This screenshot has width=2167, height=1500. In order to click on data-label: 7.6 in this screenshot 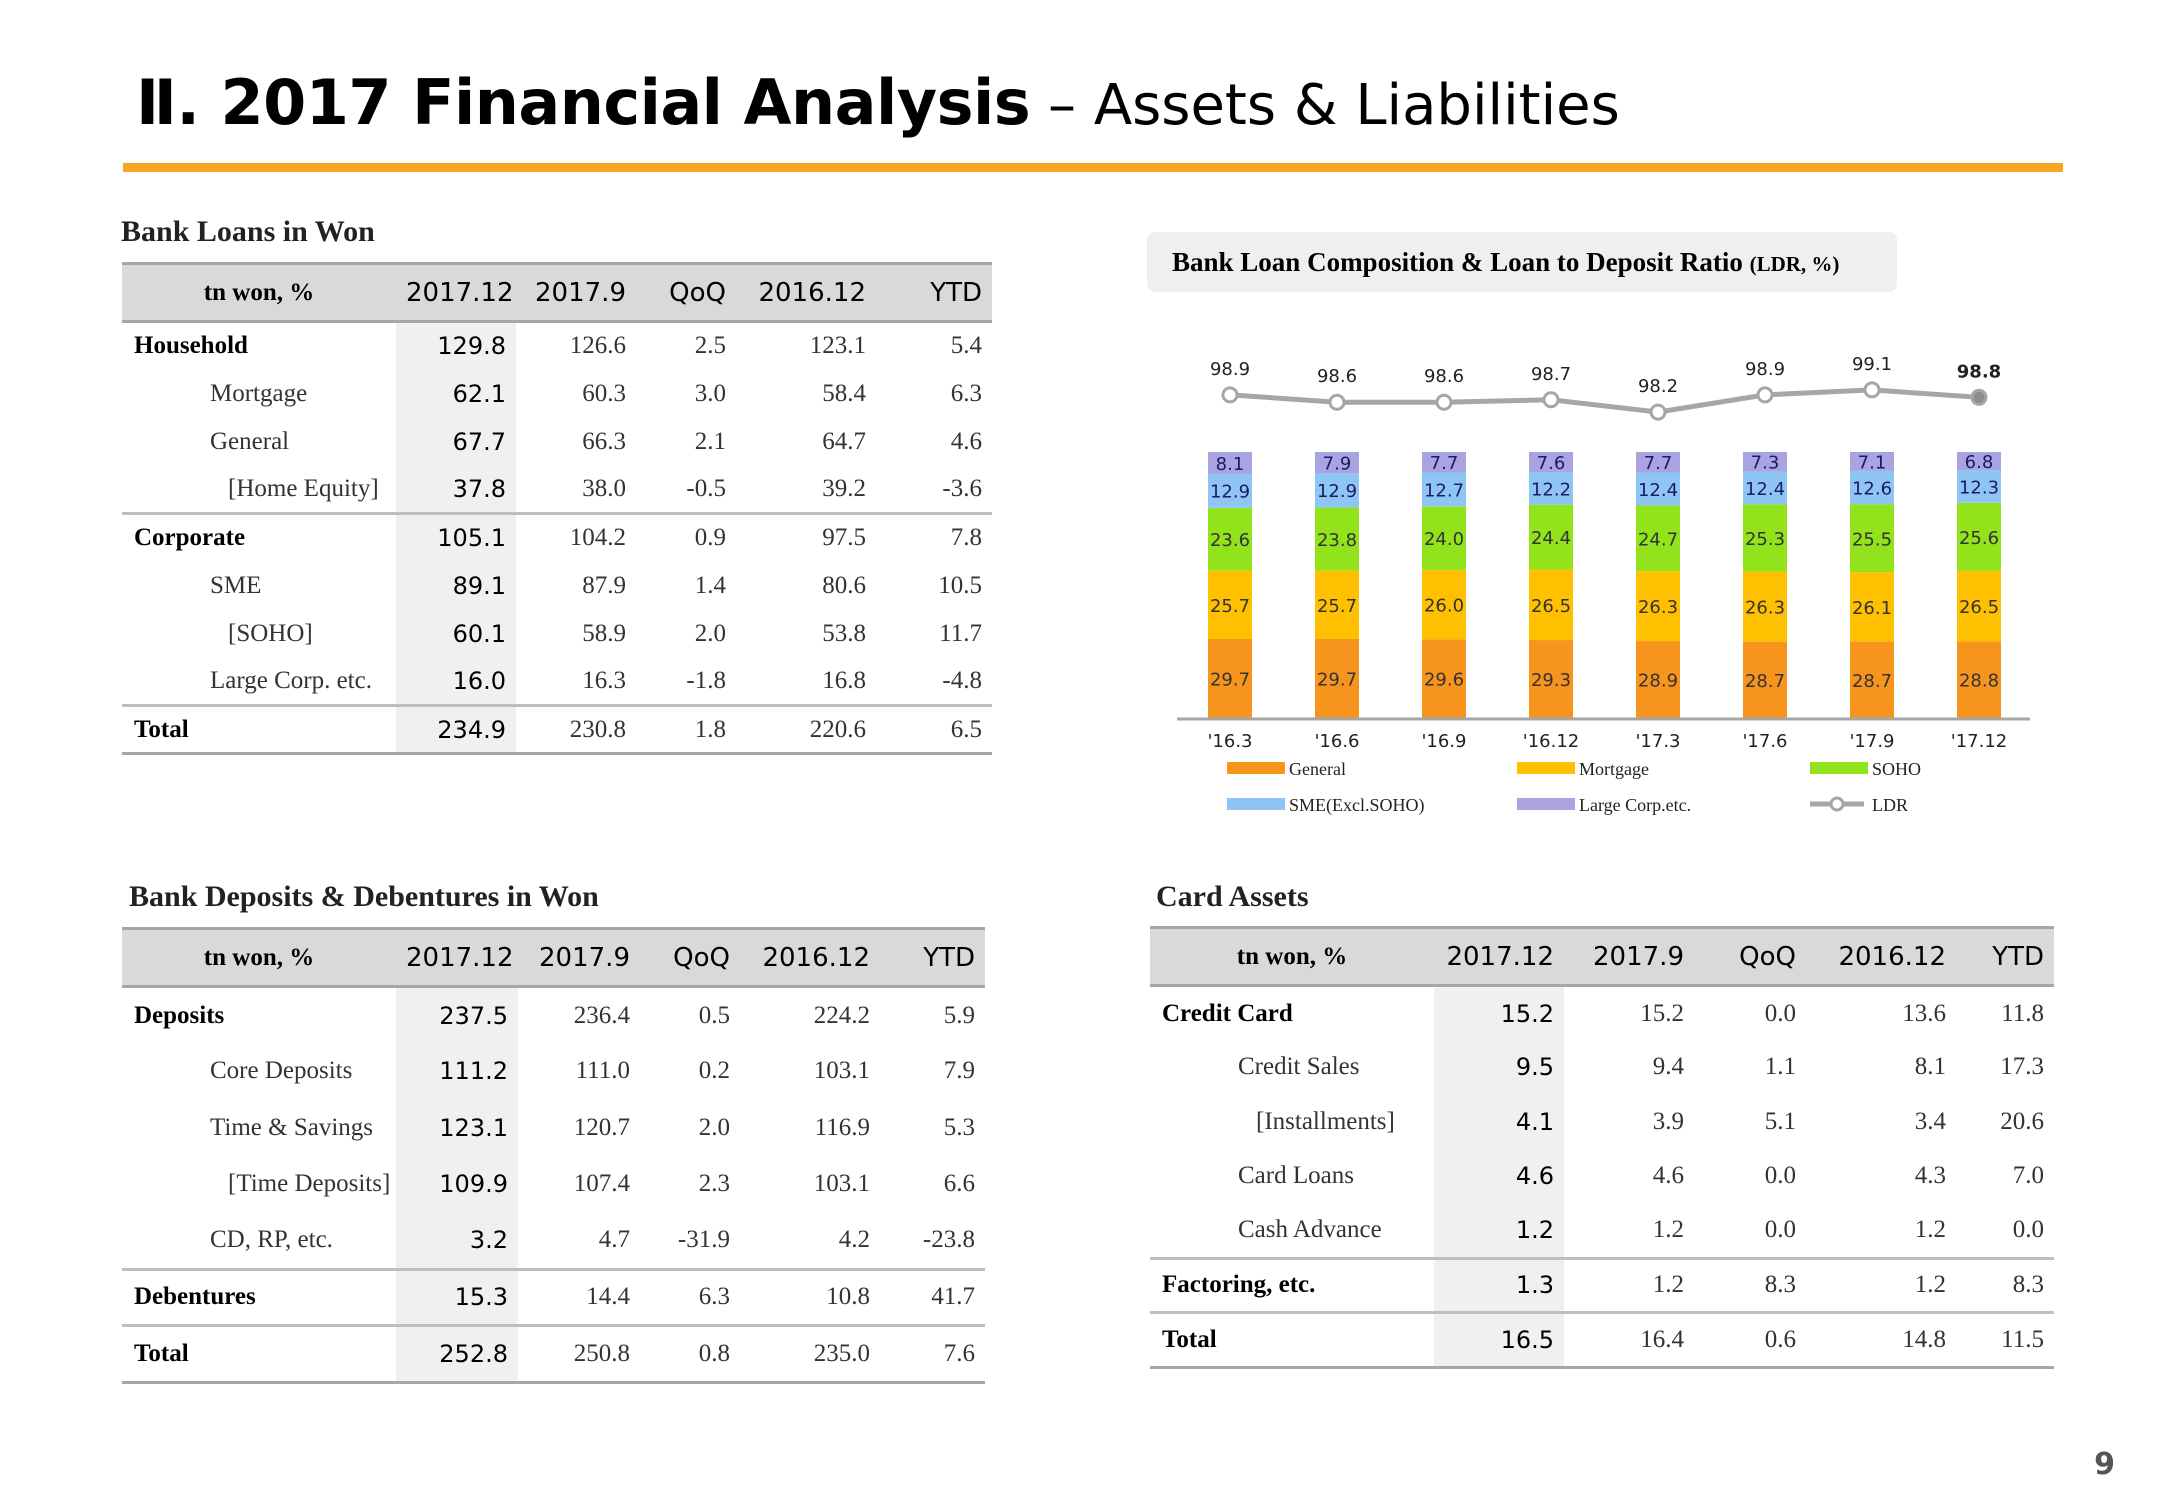, I will do `click(1551, 463)`.